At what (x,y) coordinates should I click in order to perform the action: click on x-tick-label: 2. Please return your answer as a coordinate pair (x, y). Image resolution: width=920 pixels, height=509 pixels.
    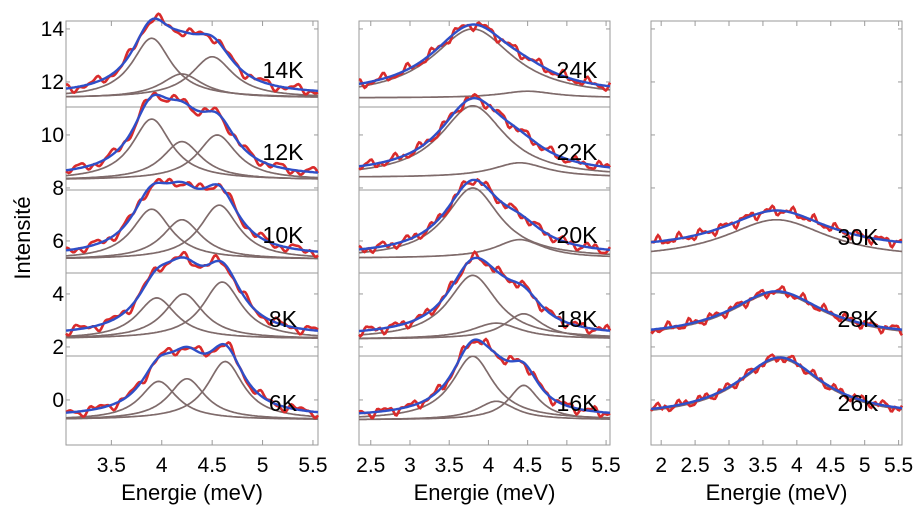
    Looking at the image, I should click on (661, 465).